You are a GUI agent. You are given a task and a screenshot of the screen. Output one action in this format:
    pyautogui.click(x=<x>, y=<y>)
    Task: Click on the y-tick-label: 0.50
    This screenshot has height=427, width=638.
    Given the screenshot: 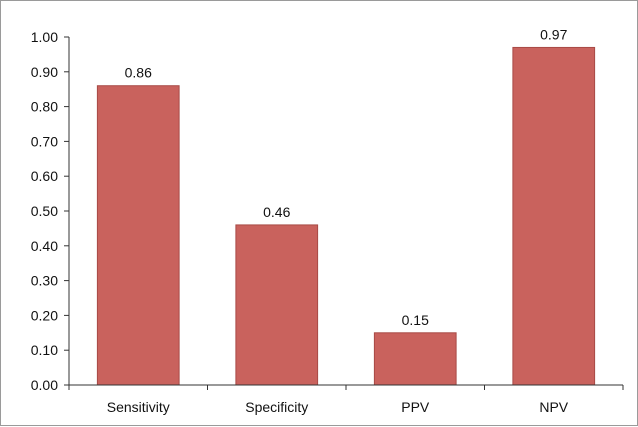 What is the action you would take?
    pyautogui.click(x=44, y=211)
    